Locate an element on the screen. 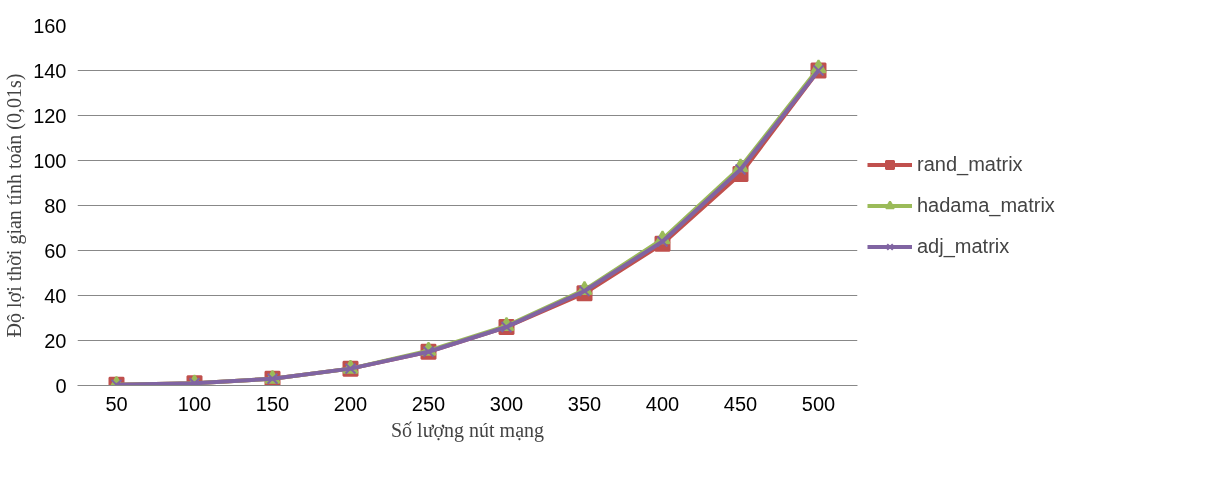 The height and width of the screenshot is (487, 1213). legend-label: rand_matrix is located at coordinates (970, 164).